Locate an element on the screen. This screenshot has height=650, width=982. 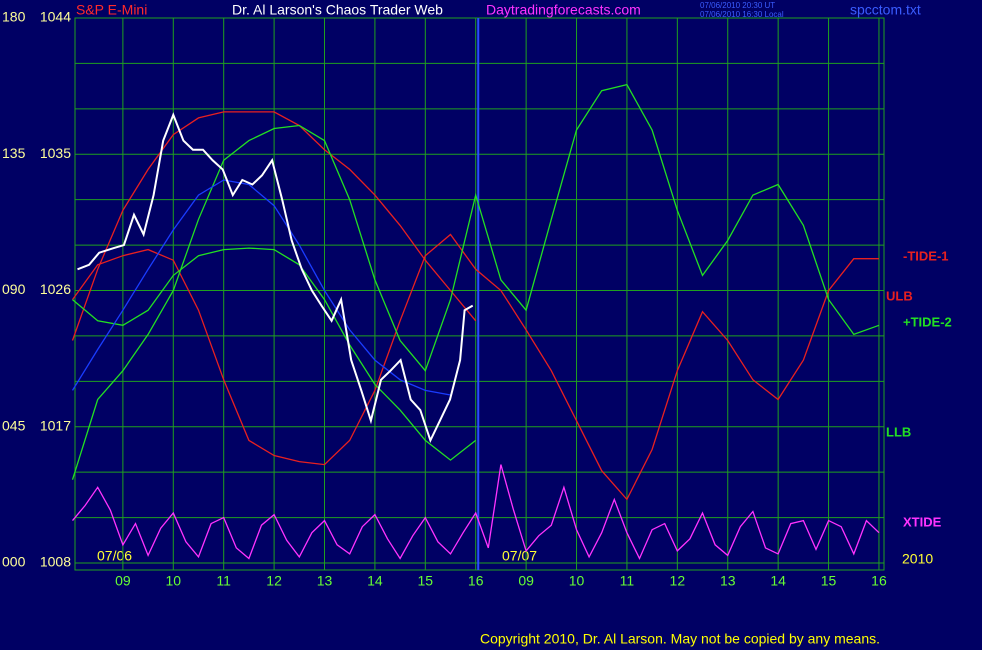
date-label: 07/06 is located at coordinates (114, 556).